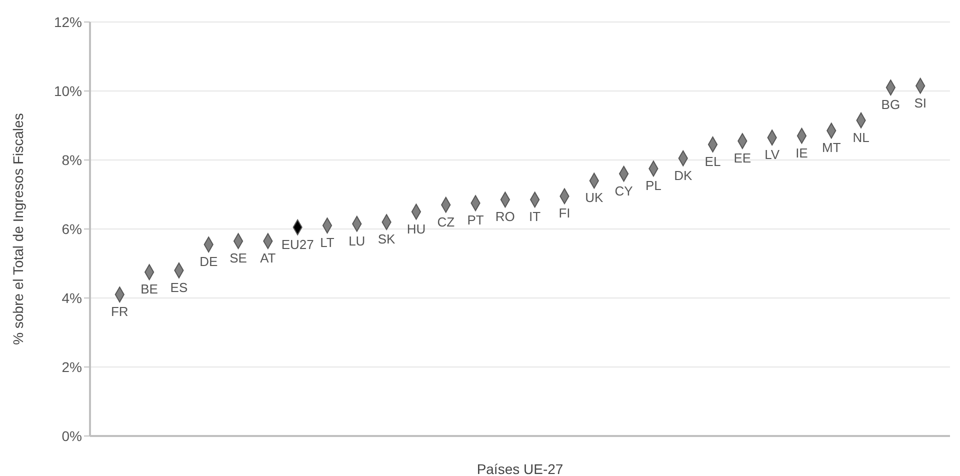 This screenshot has width=960, height=476. Describe the element at coordinates (535, 216) in the screenshot. I see `x-tick-label: IT` at that location.